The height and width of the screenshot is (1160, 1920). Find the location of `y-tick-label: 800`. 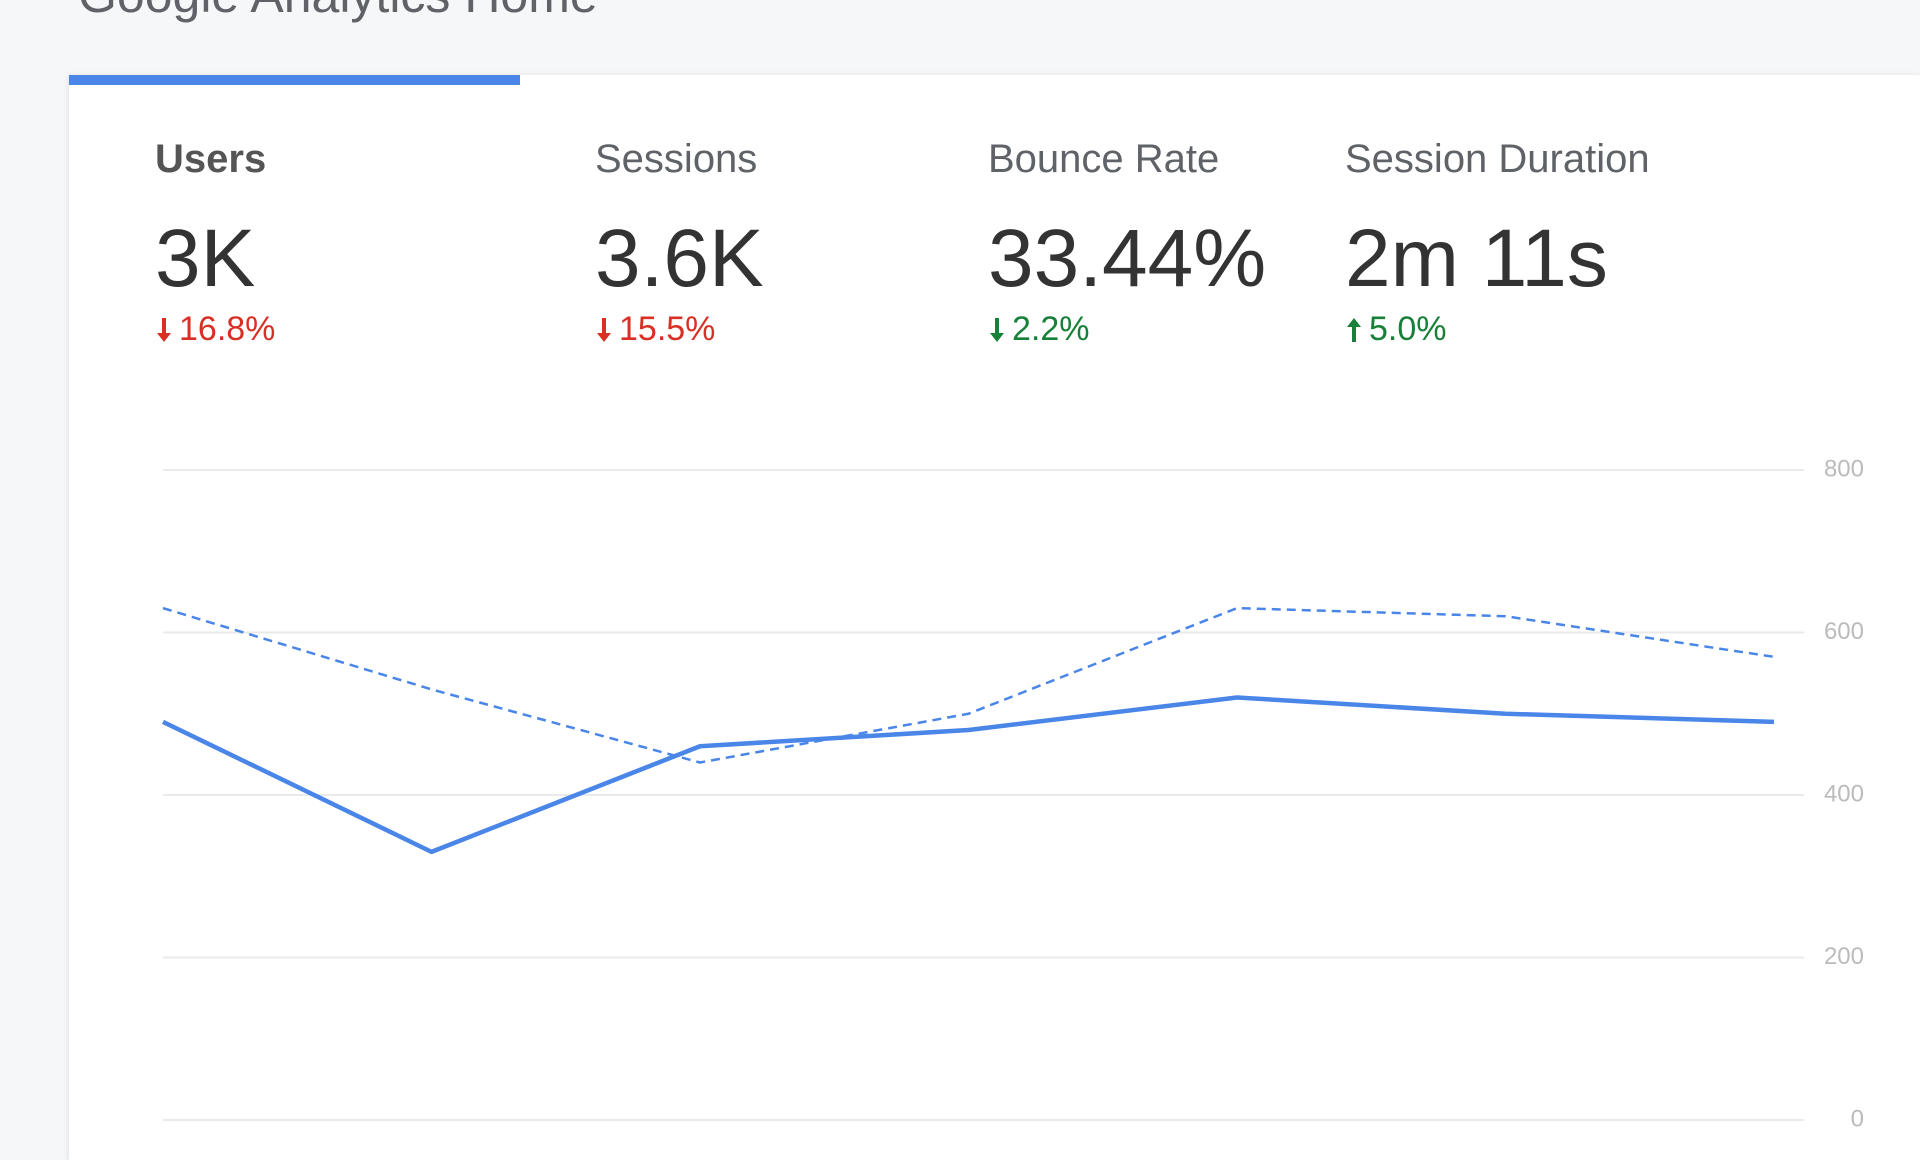

y-tick-label: 800 is located at coordinates (1844, 468).